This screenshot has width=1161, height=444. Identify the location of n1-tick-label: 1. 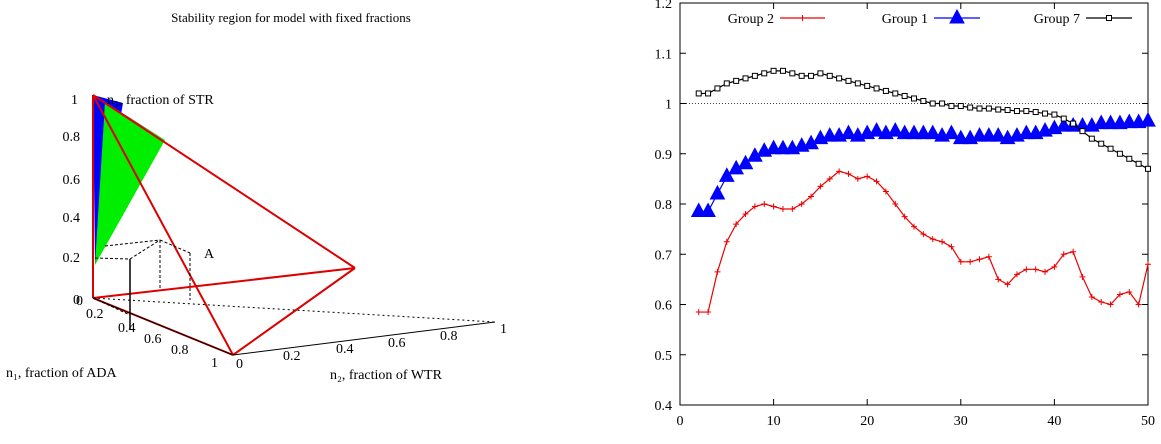
(214, 363).